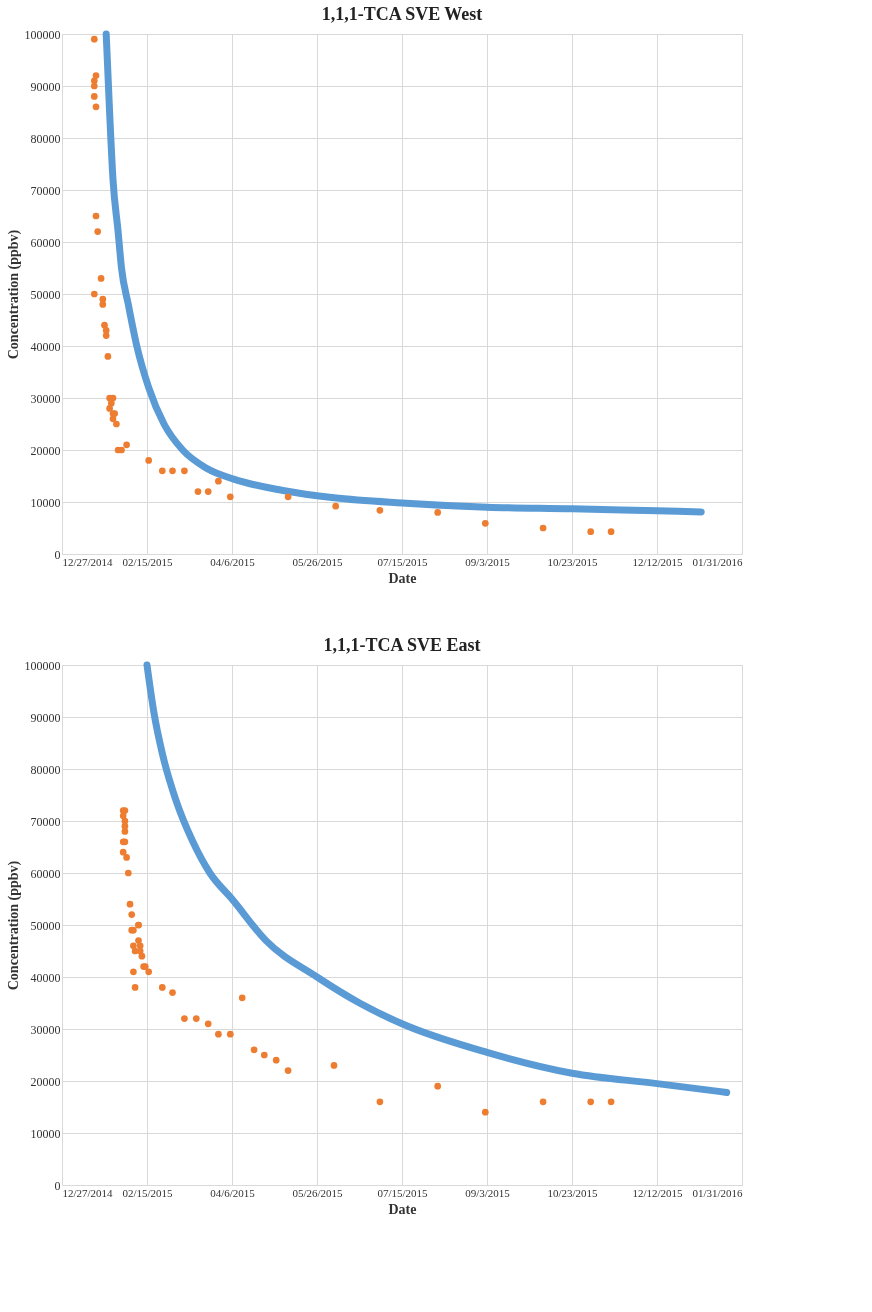 The height and width of the screenshot is (1312, 872). I want to click on chart-title: 1,1,1-TCA SVE East, so click(402, 645).